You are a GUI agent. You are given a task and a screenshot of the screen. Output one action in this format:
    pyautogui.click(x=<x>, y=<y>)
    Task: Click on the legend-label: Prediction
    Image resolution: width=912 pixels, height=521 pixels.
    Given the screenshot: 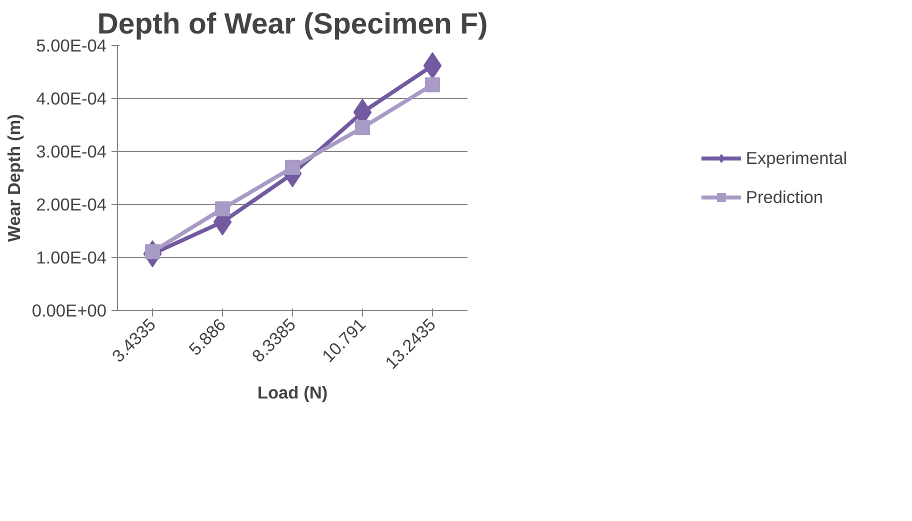 What is the action you would take?
    pyautogui.click(x=784, y=197)
    